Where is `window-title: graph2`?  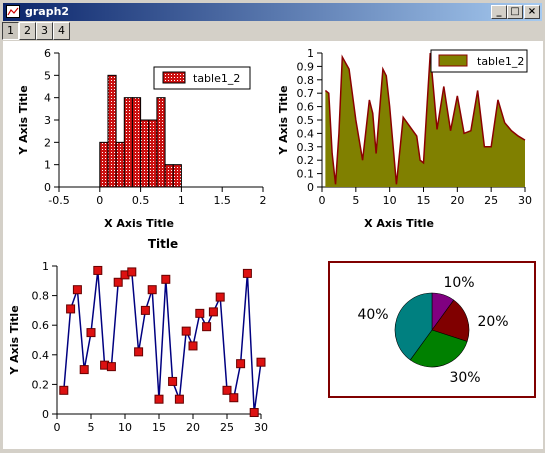 window-title: graph2 is located at coordinates (47, 11).